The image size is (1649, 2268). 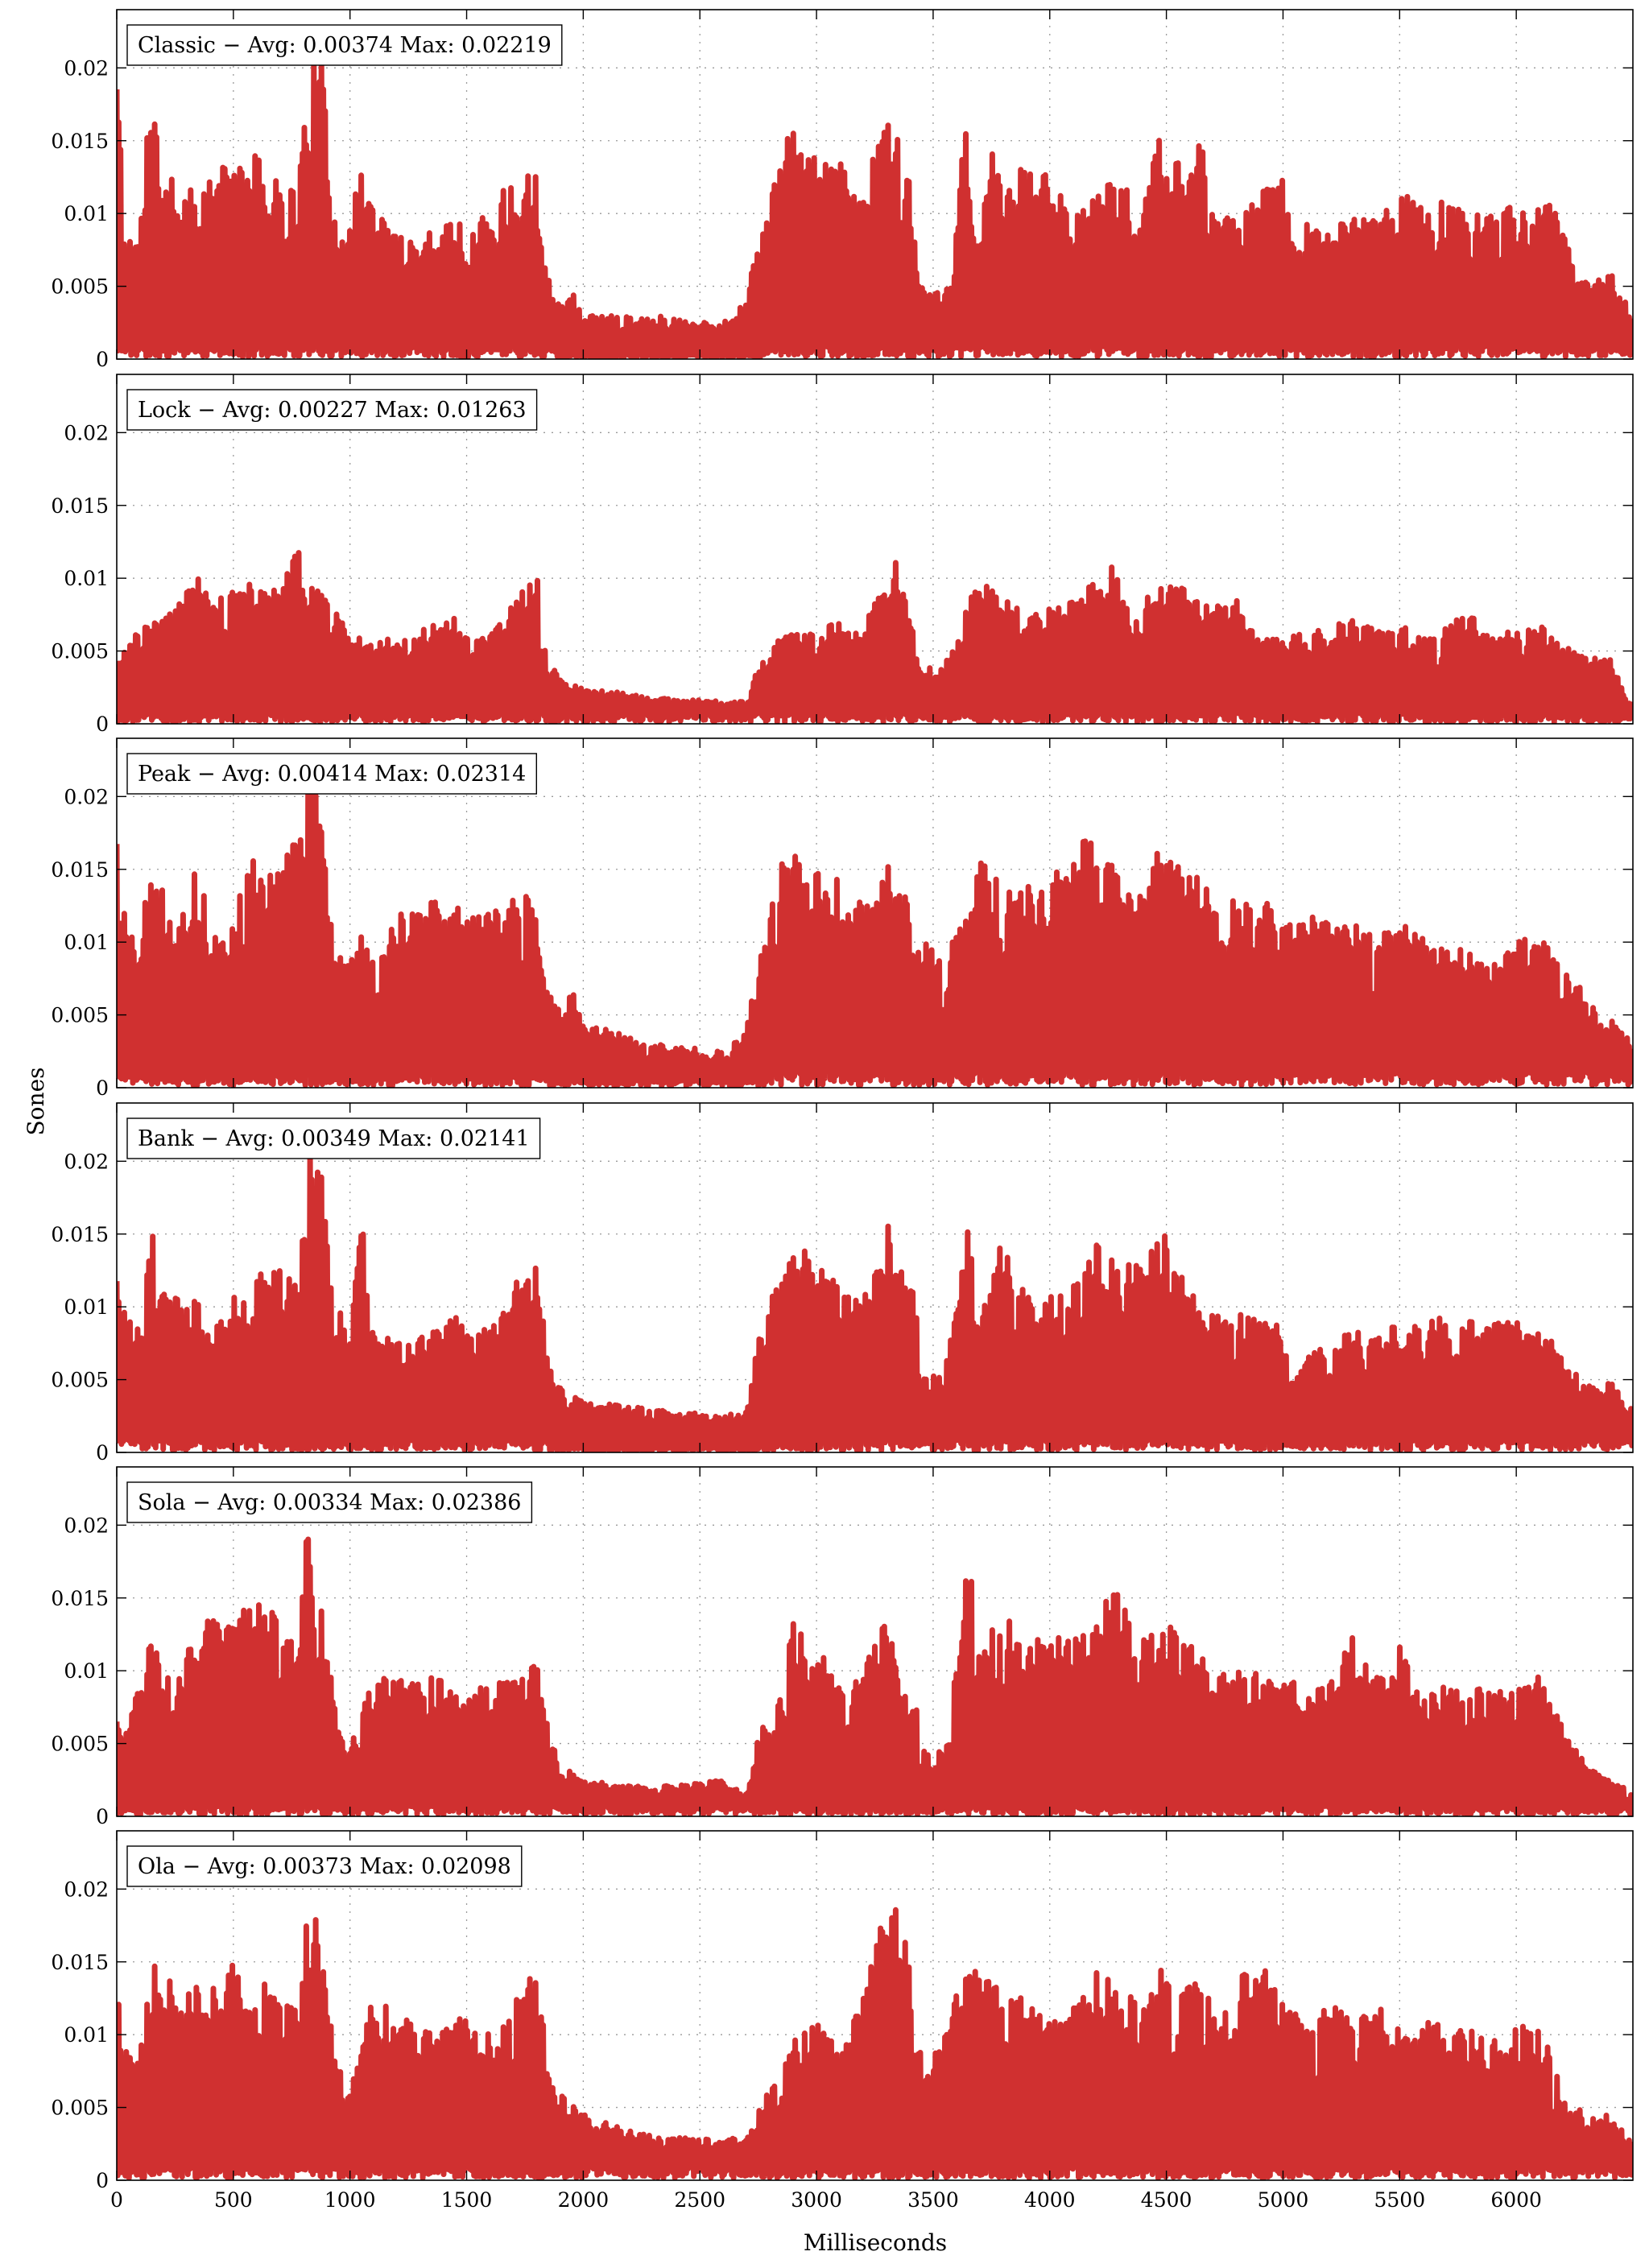 I want to click on legend-label: Lock − Avg: 0.00227 Max: 0.01263, so click(x=332, y=410).